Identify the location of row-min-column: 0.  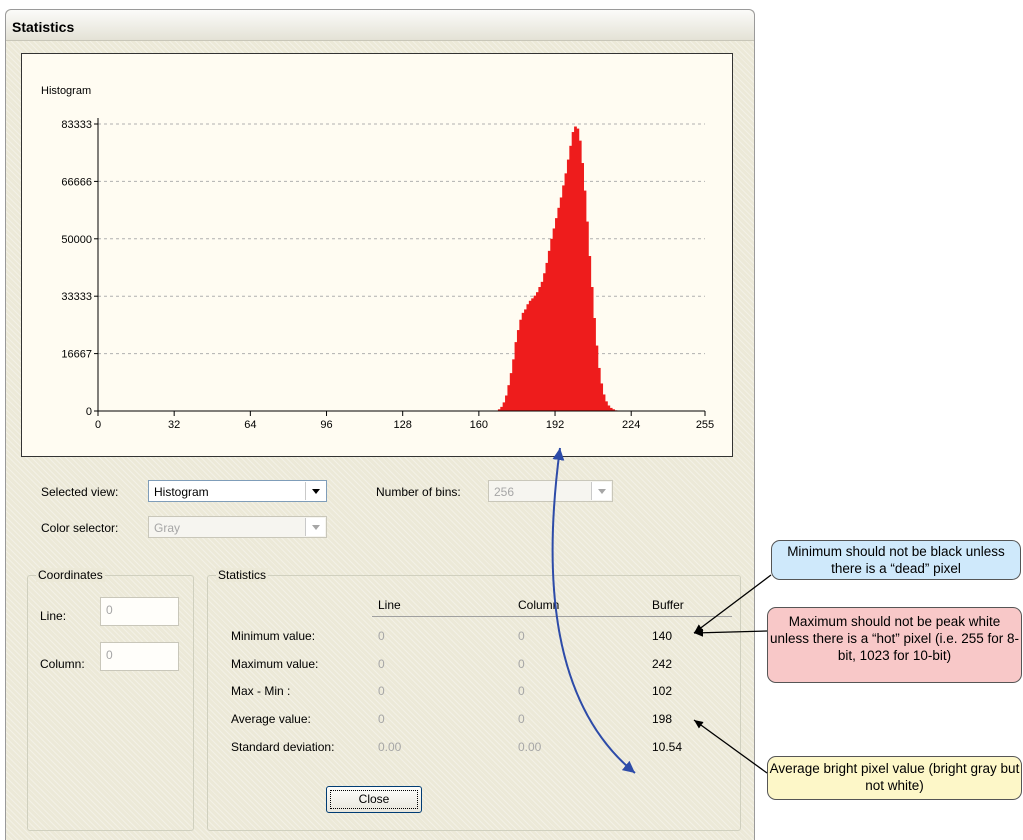
(521, 636).